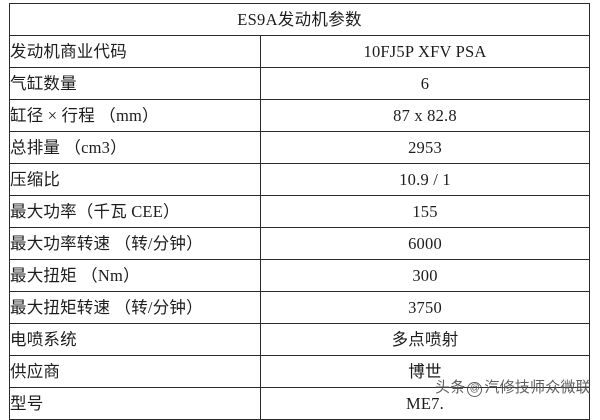 The image size is (600, 420). What do you see at coordinates (135, 339) in the screenshot?
I see `row-label: 电喷系统` at bounding box center [135, 339].